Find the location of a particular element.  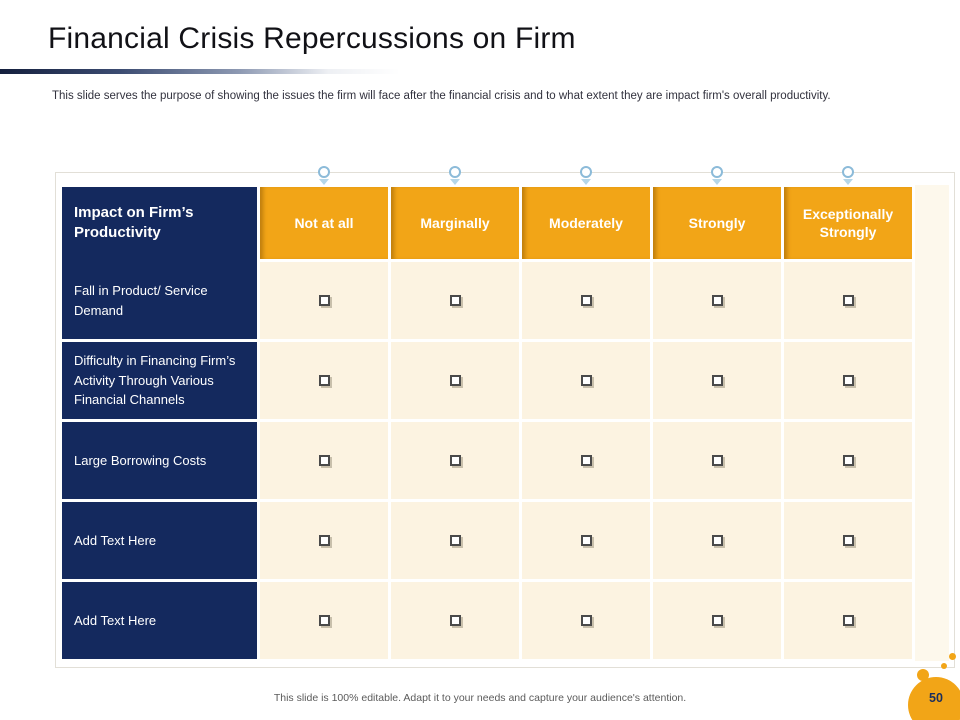

column-header-cell: Marginally is located at coordinates (455, 223).